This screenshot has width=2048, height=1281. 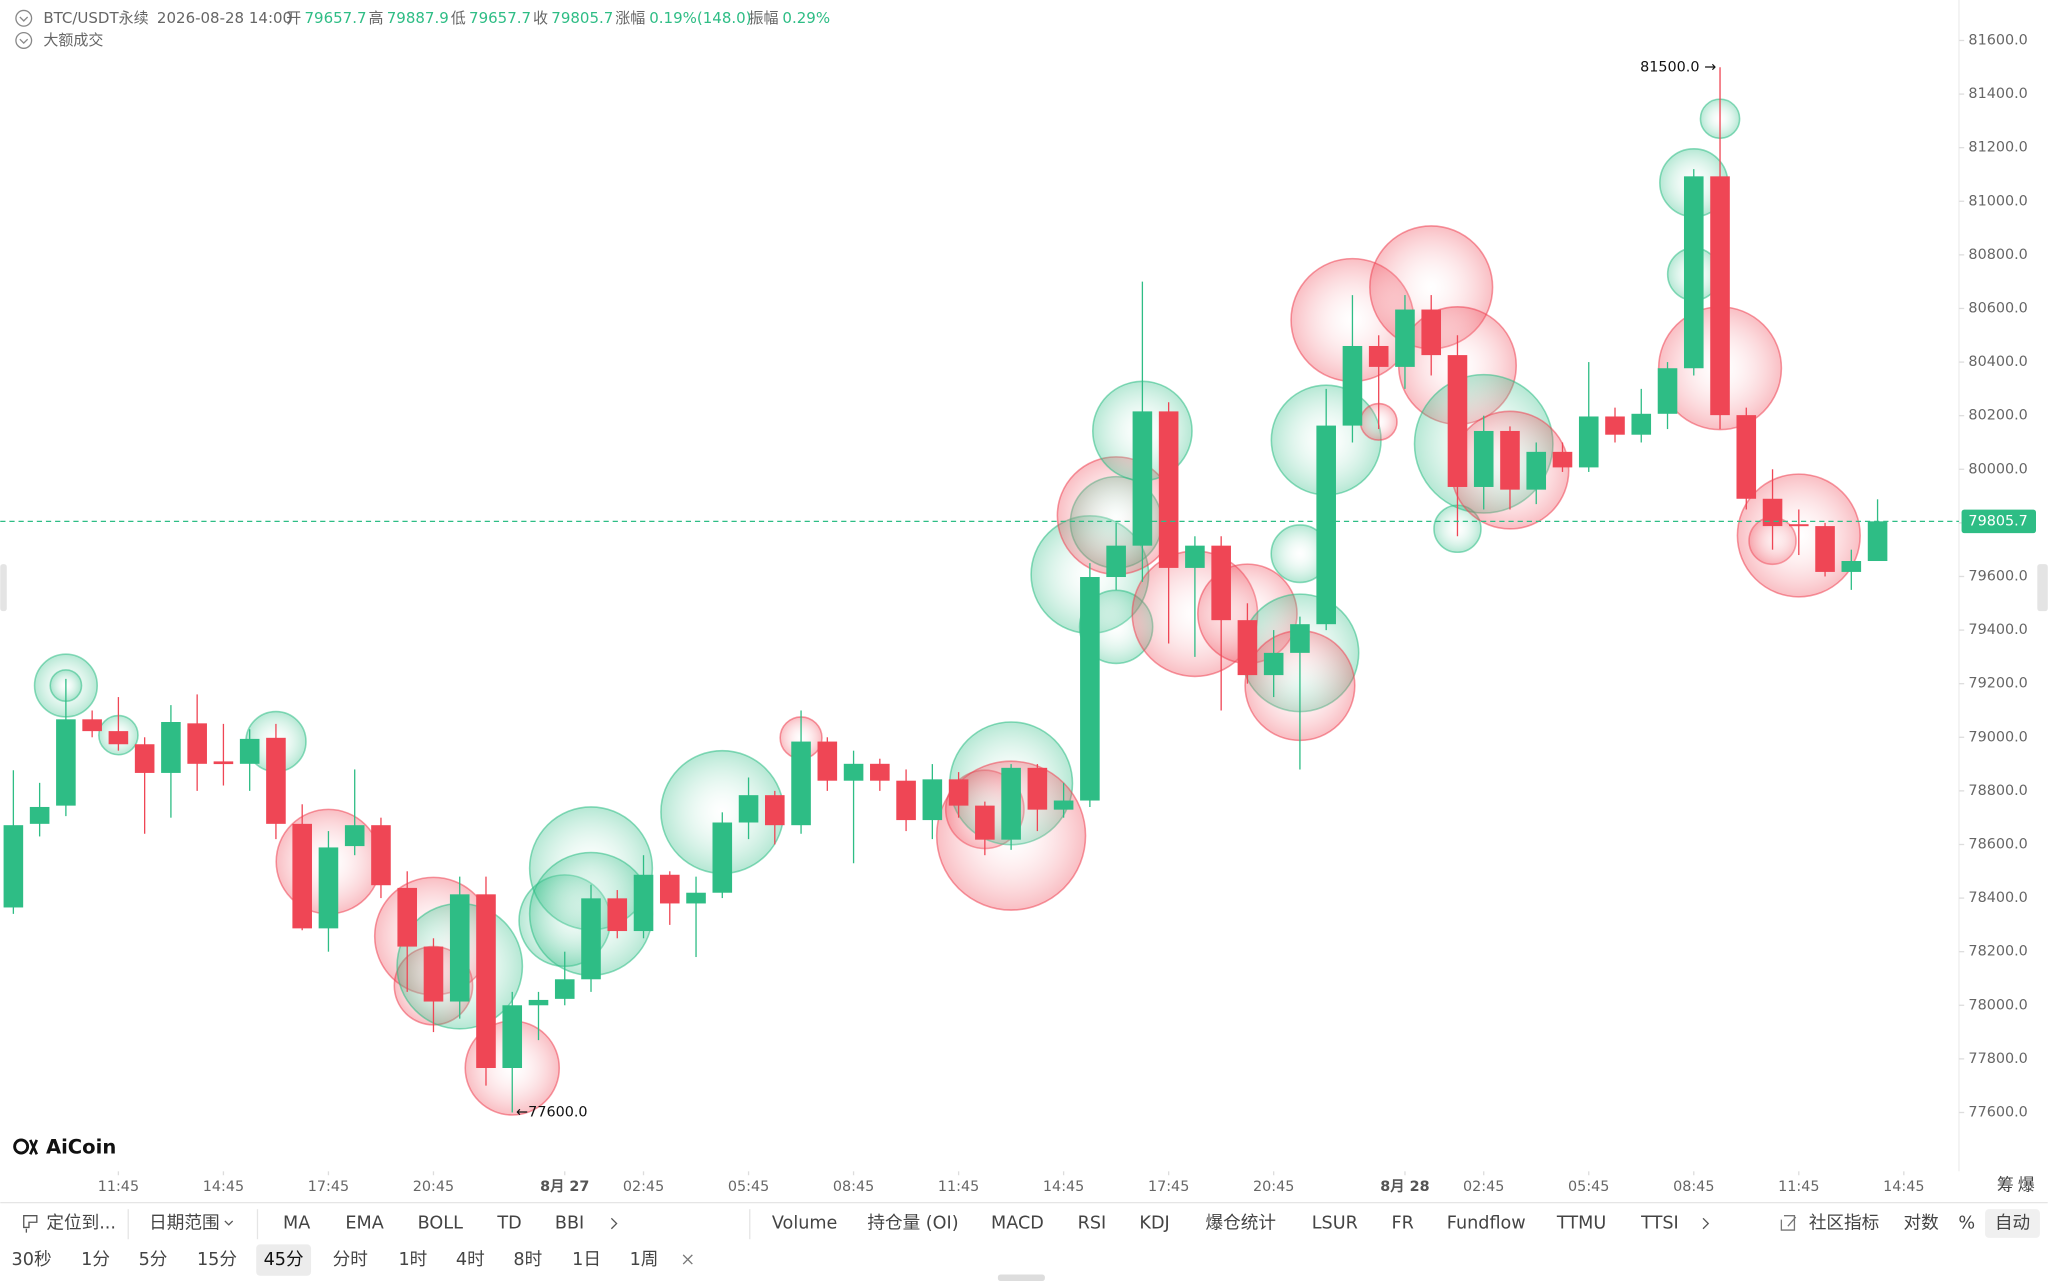 I want to click on interval-button: 分时, so click(x=350, y=1260).